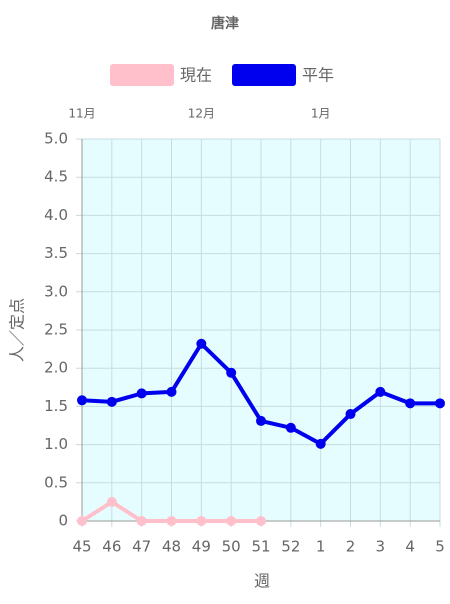 The image size is (450, 604). Describe the element at coordinates (290, 547) in the screenshot. I see `x-tick-label: 52` at that location.